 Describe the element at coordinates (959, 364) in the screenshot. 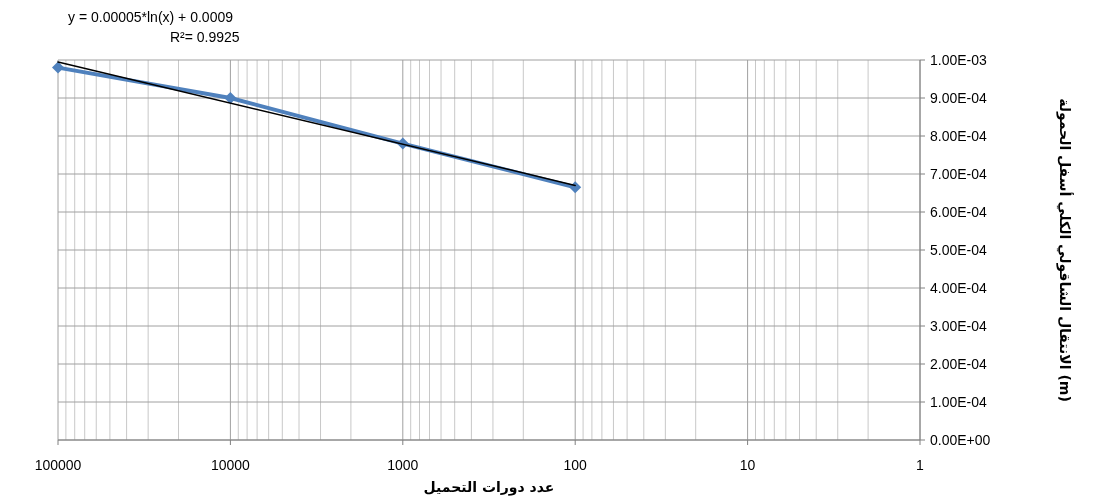

I see `y-tick-label: 2.00E-04` at that location.